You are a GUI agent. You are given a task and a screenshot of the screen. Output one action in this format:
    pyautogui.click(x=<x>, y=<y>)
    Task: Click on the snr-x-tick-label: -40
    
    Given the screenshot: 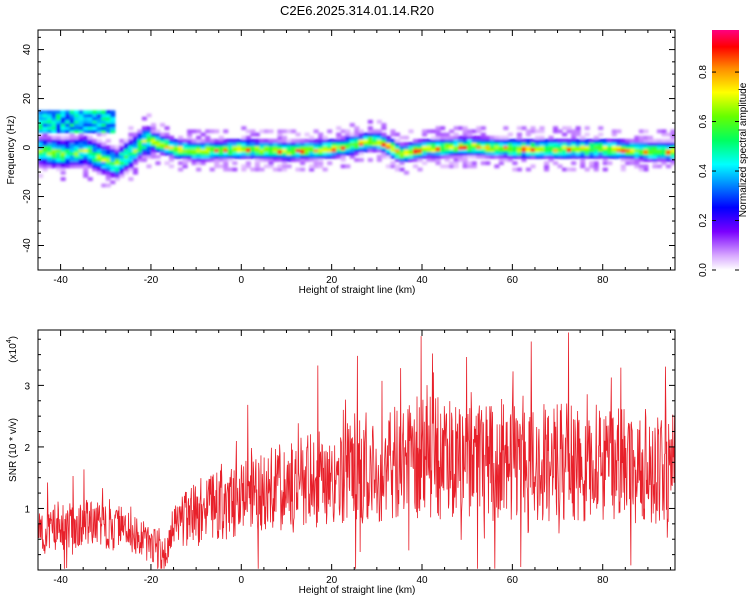 What is the action you would take?
    pyautogui.click(x=60, y=580)
    